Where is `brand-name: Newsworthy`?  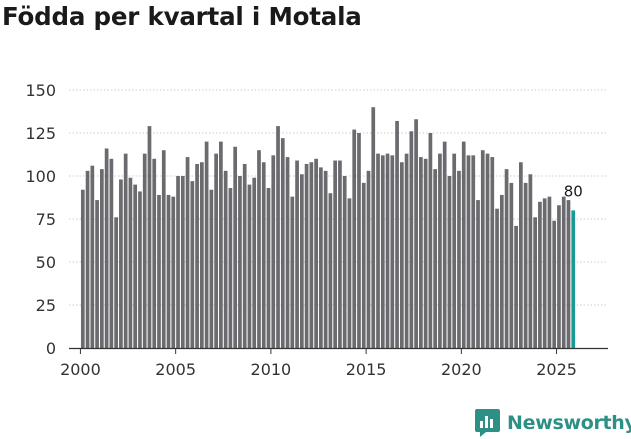
brand-name: Newsworthy is located at coordinates (569, 423).